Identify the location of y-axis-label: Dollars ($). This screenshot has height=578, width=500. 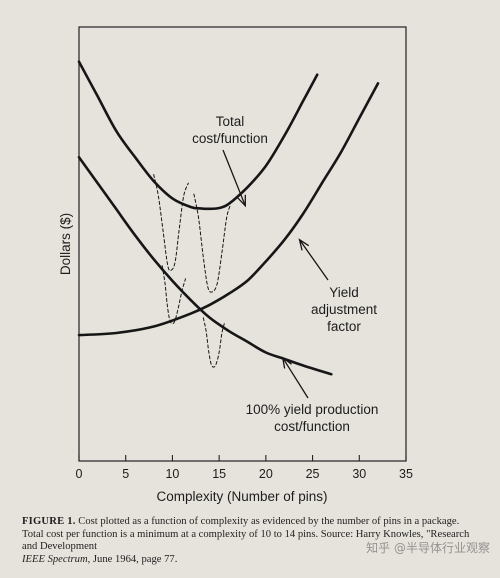
(65, 244).